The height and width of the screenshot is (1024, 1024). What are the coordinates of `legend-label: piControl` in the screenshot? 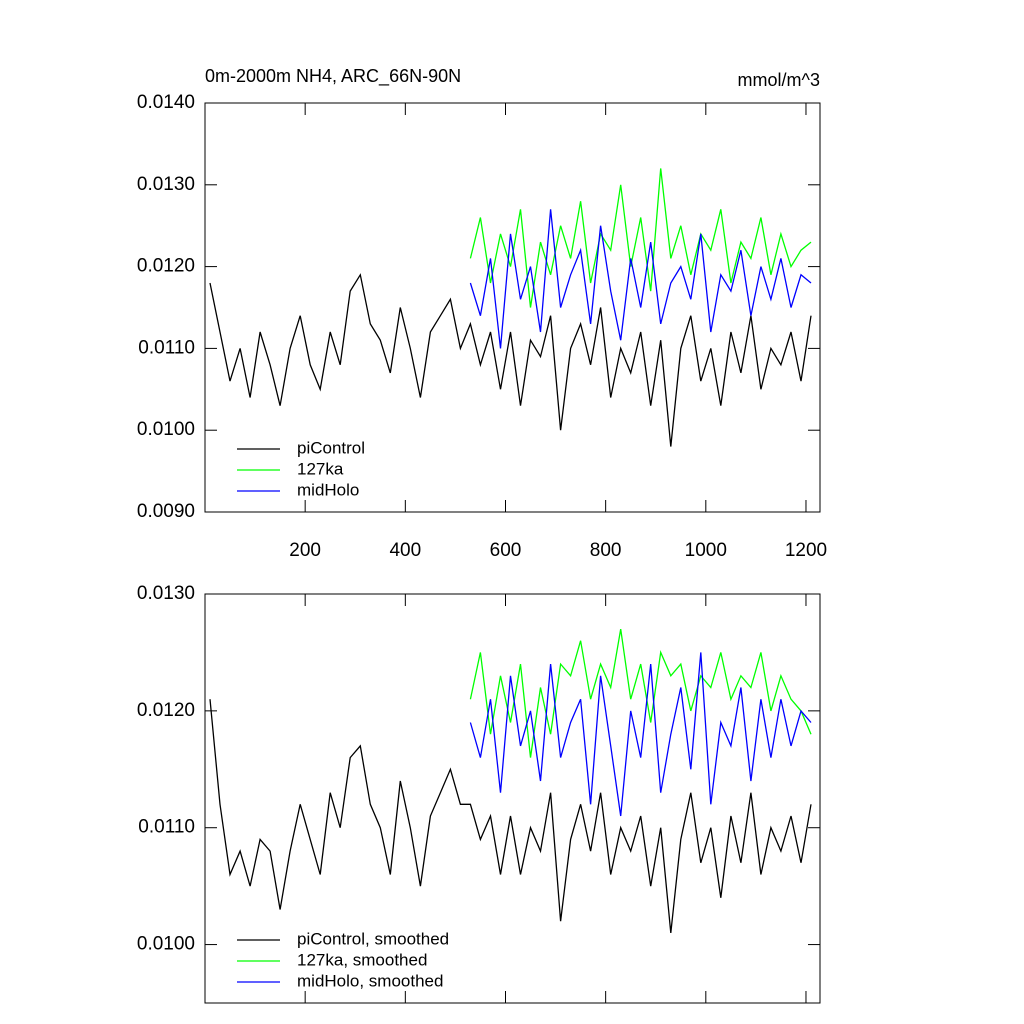 It's located at (331, 447).